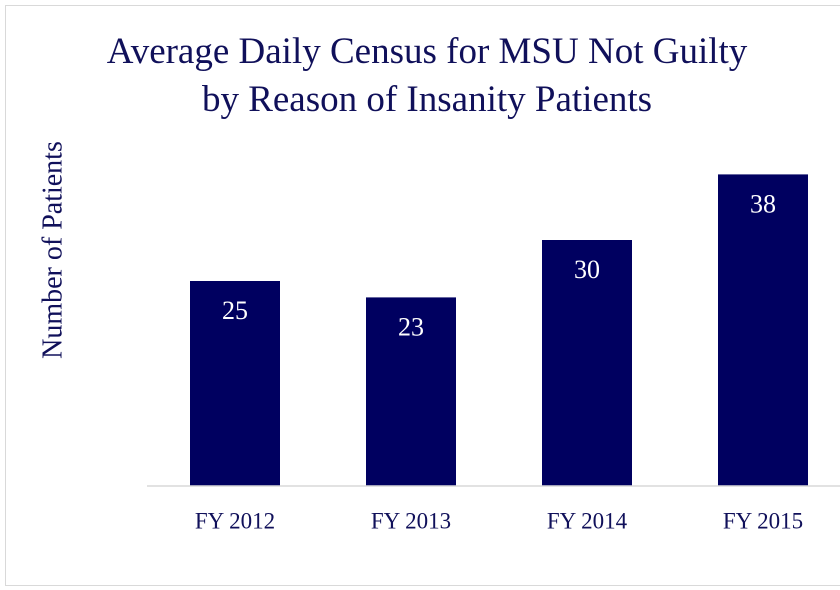 The image size is (840, 590). Describe the element at coordinates (587, 520) in the screenshot. I see `x-tick-label: FY 2014` at that location.